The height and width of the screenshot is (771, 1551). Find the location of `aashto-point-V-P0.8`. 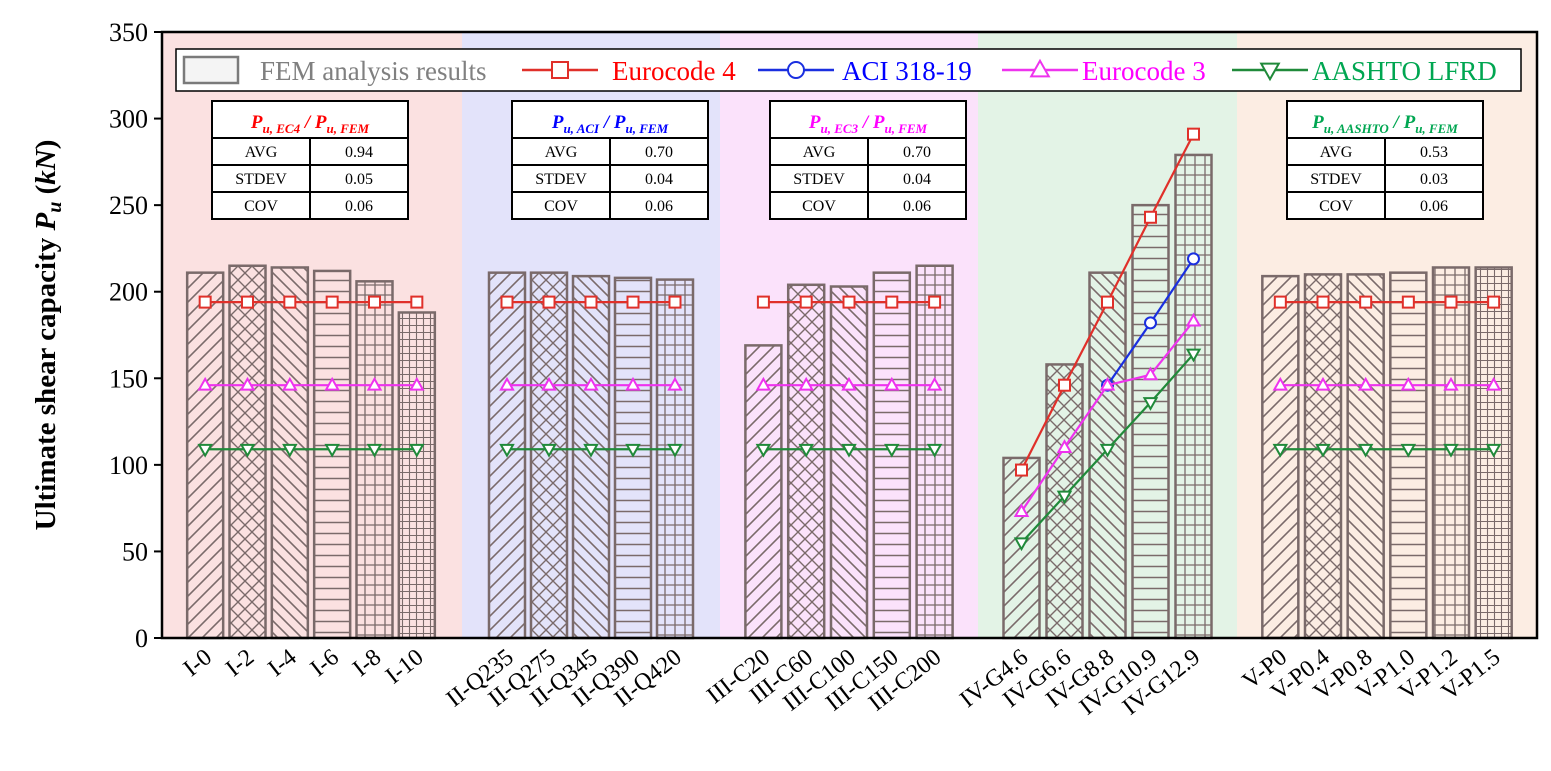

aashto-point-V-P0.8 is located at coordinates (1365, 450).